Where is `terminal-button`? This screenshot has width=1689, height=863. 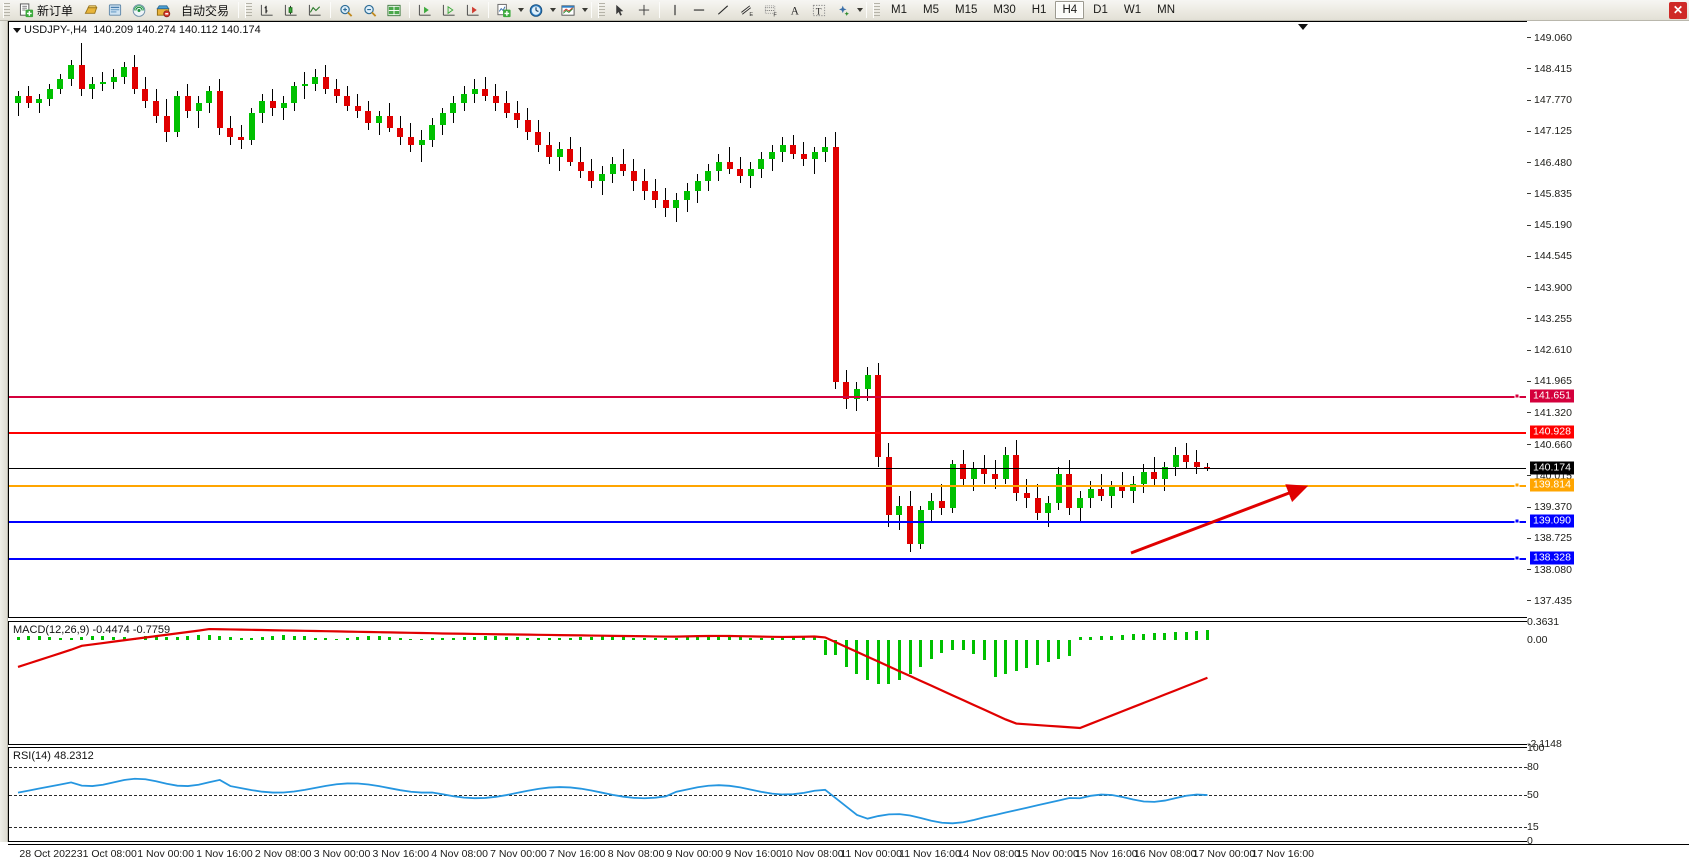 terminal-button is located at coordinates (115, 10).